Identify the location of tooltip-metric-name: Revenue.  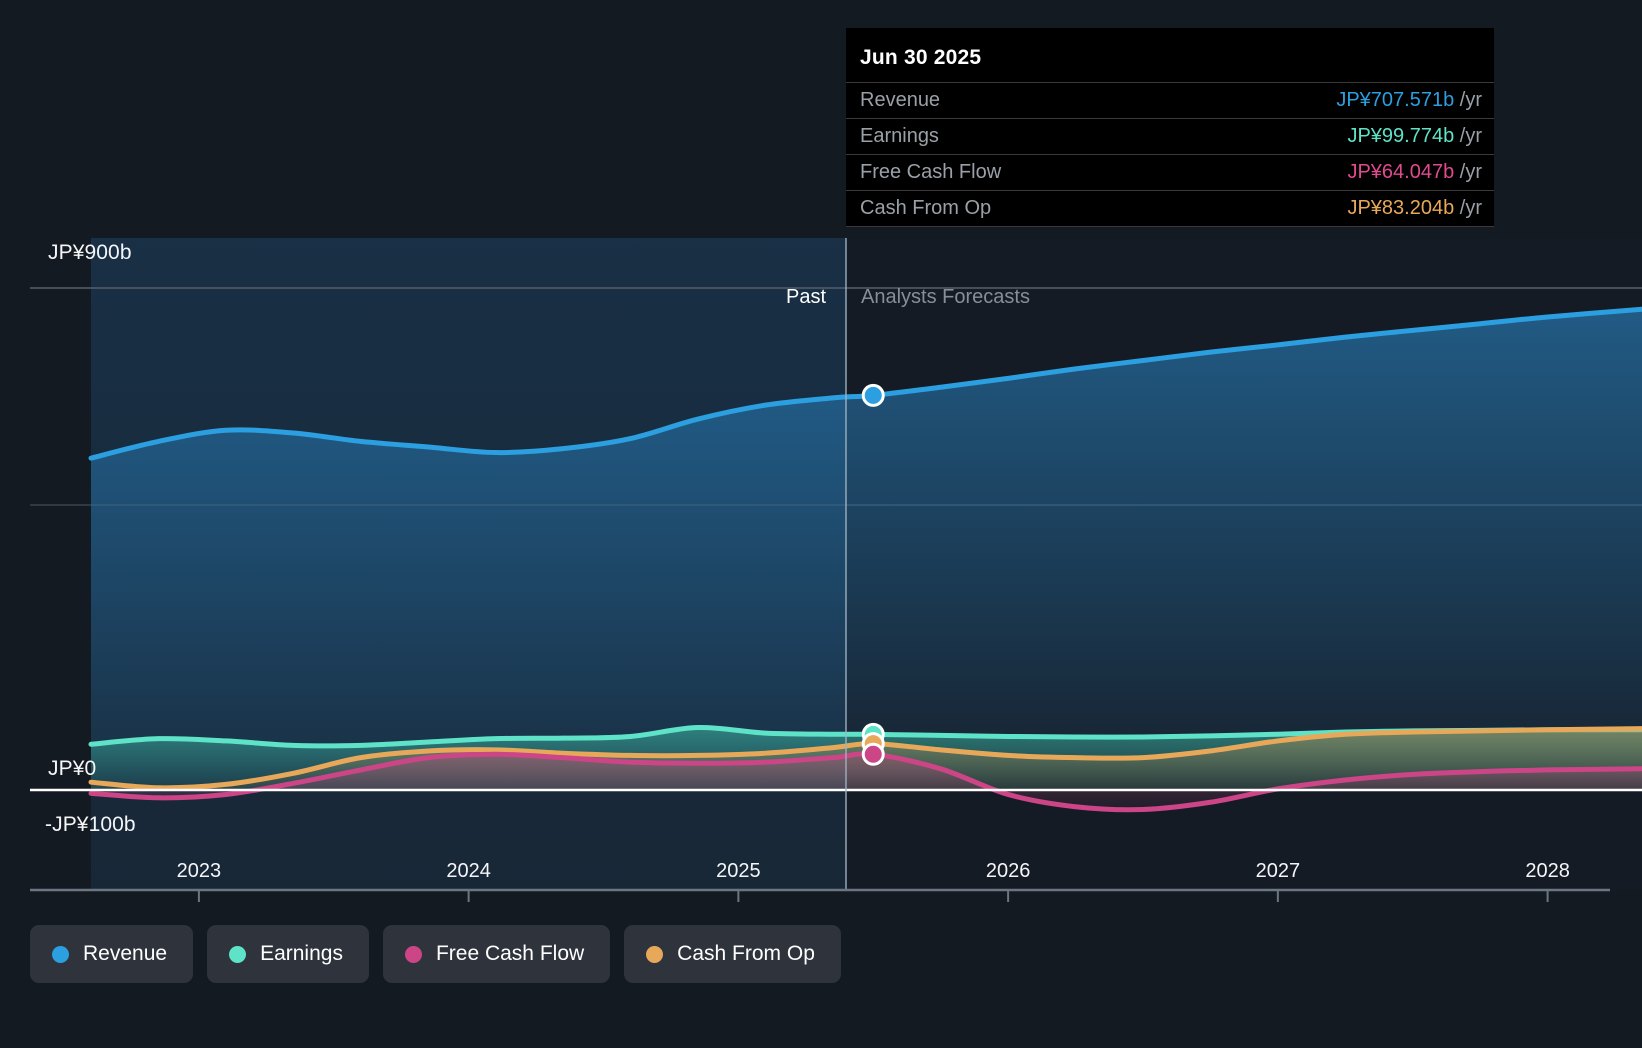
(1007, 100).